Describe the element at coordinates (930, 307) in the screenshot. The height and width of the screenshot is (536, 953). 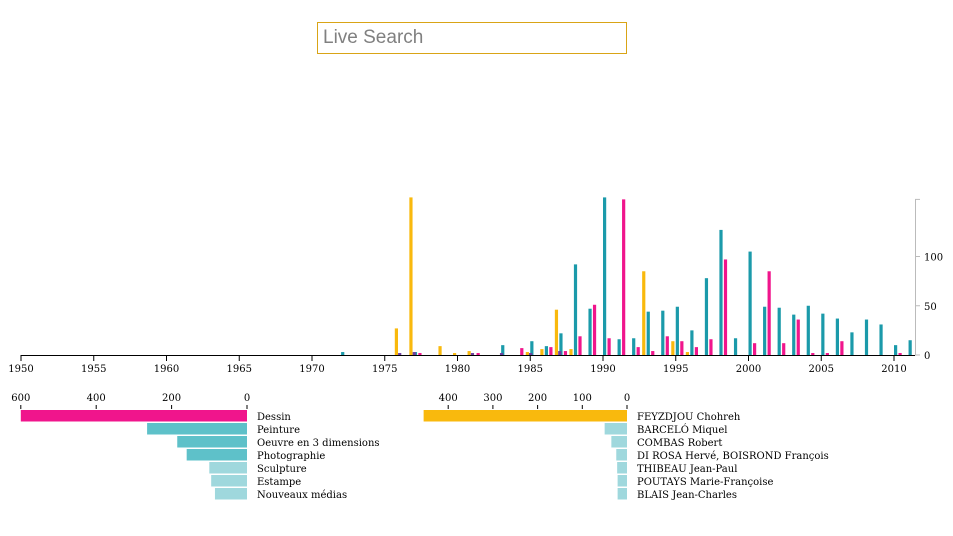
I see `y-tick-label: 50` at that location.